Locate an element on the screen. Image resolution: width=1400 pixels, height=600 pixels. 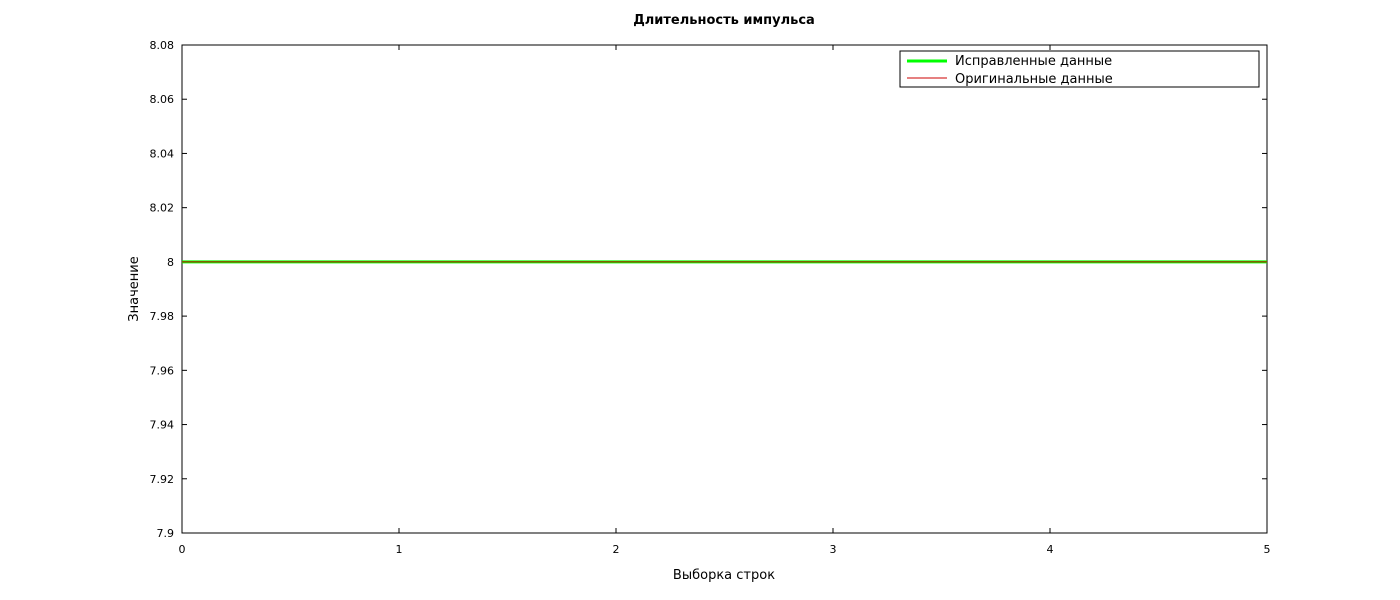
y-tick-label: 8.08 is located at coordinates (162, 45).